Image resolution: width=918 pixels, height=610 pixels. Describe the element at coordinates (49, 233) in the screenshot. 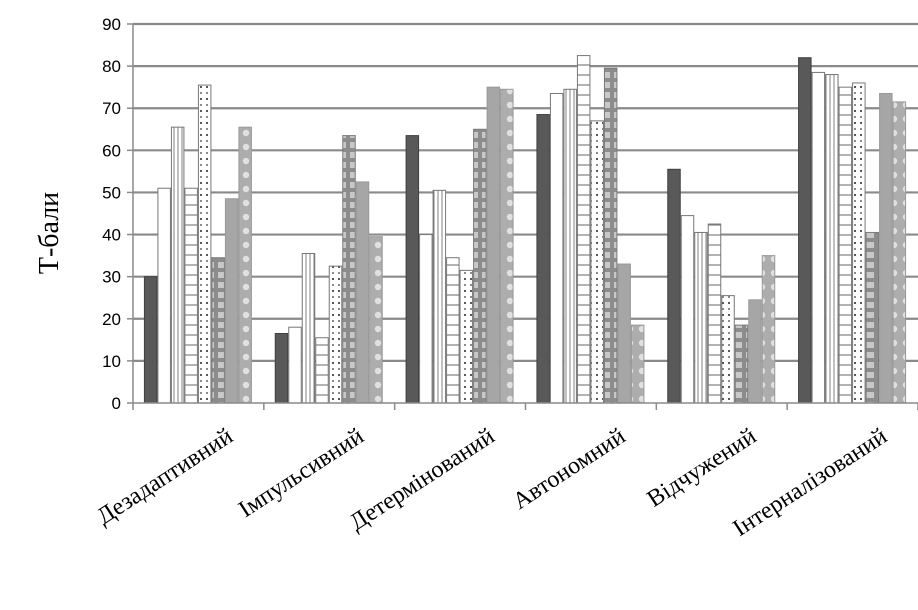

I see `y-axis-label: Т-бали` at that location.